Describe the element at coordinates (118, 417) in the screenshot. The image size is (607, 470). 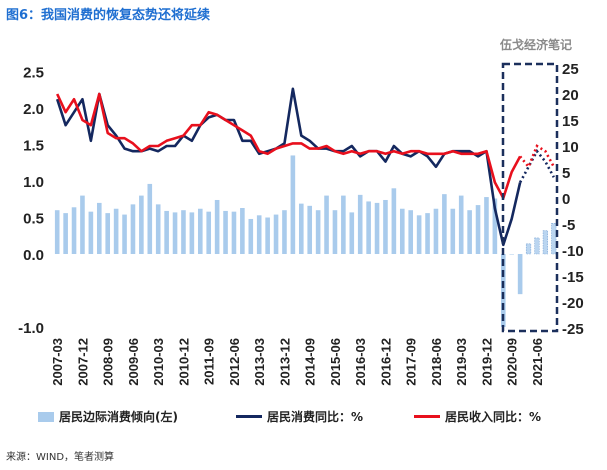
I see `legend-bar-label: 居民边际消费倾向(左)` at that location.